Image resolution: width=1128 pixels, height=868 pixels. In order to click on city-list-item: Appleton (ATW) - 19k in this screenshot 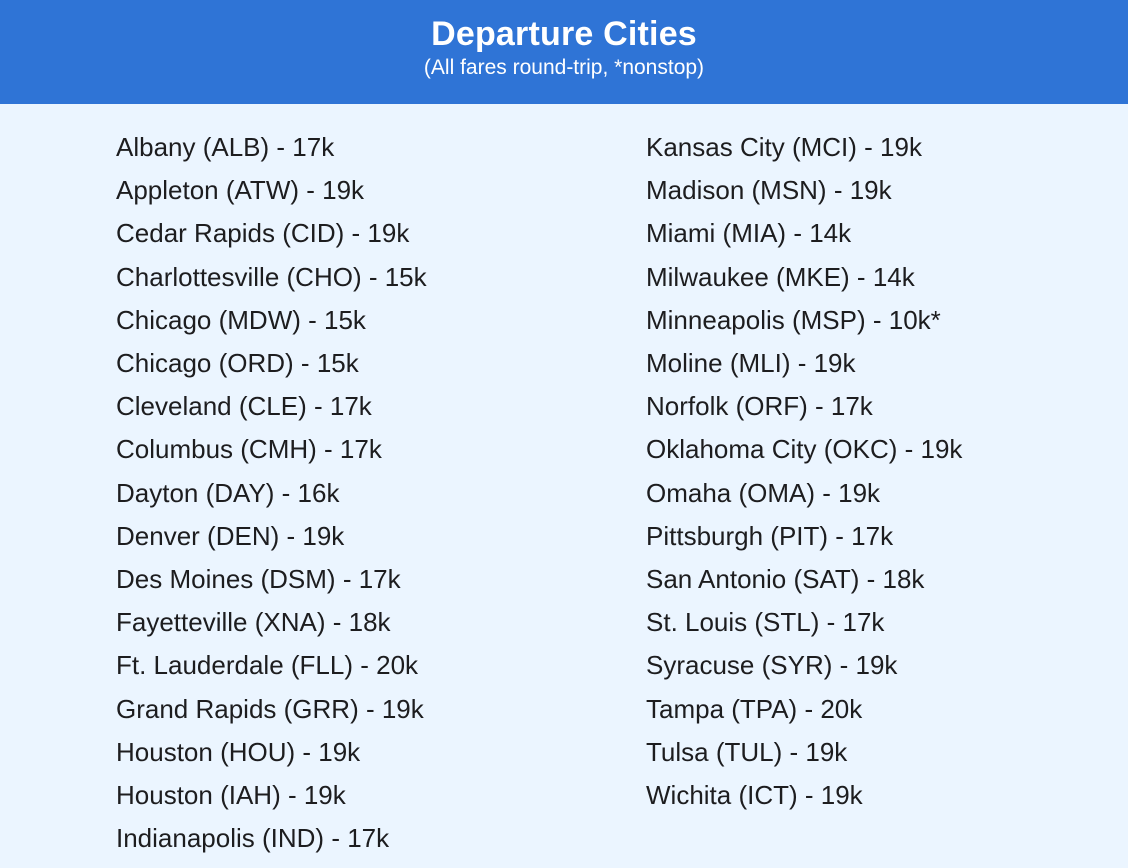, I will do `click(240, 190)`.